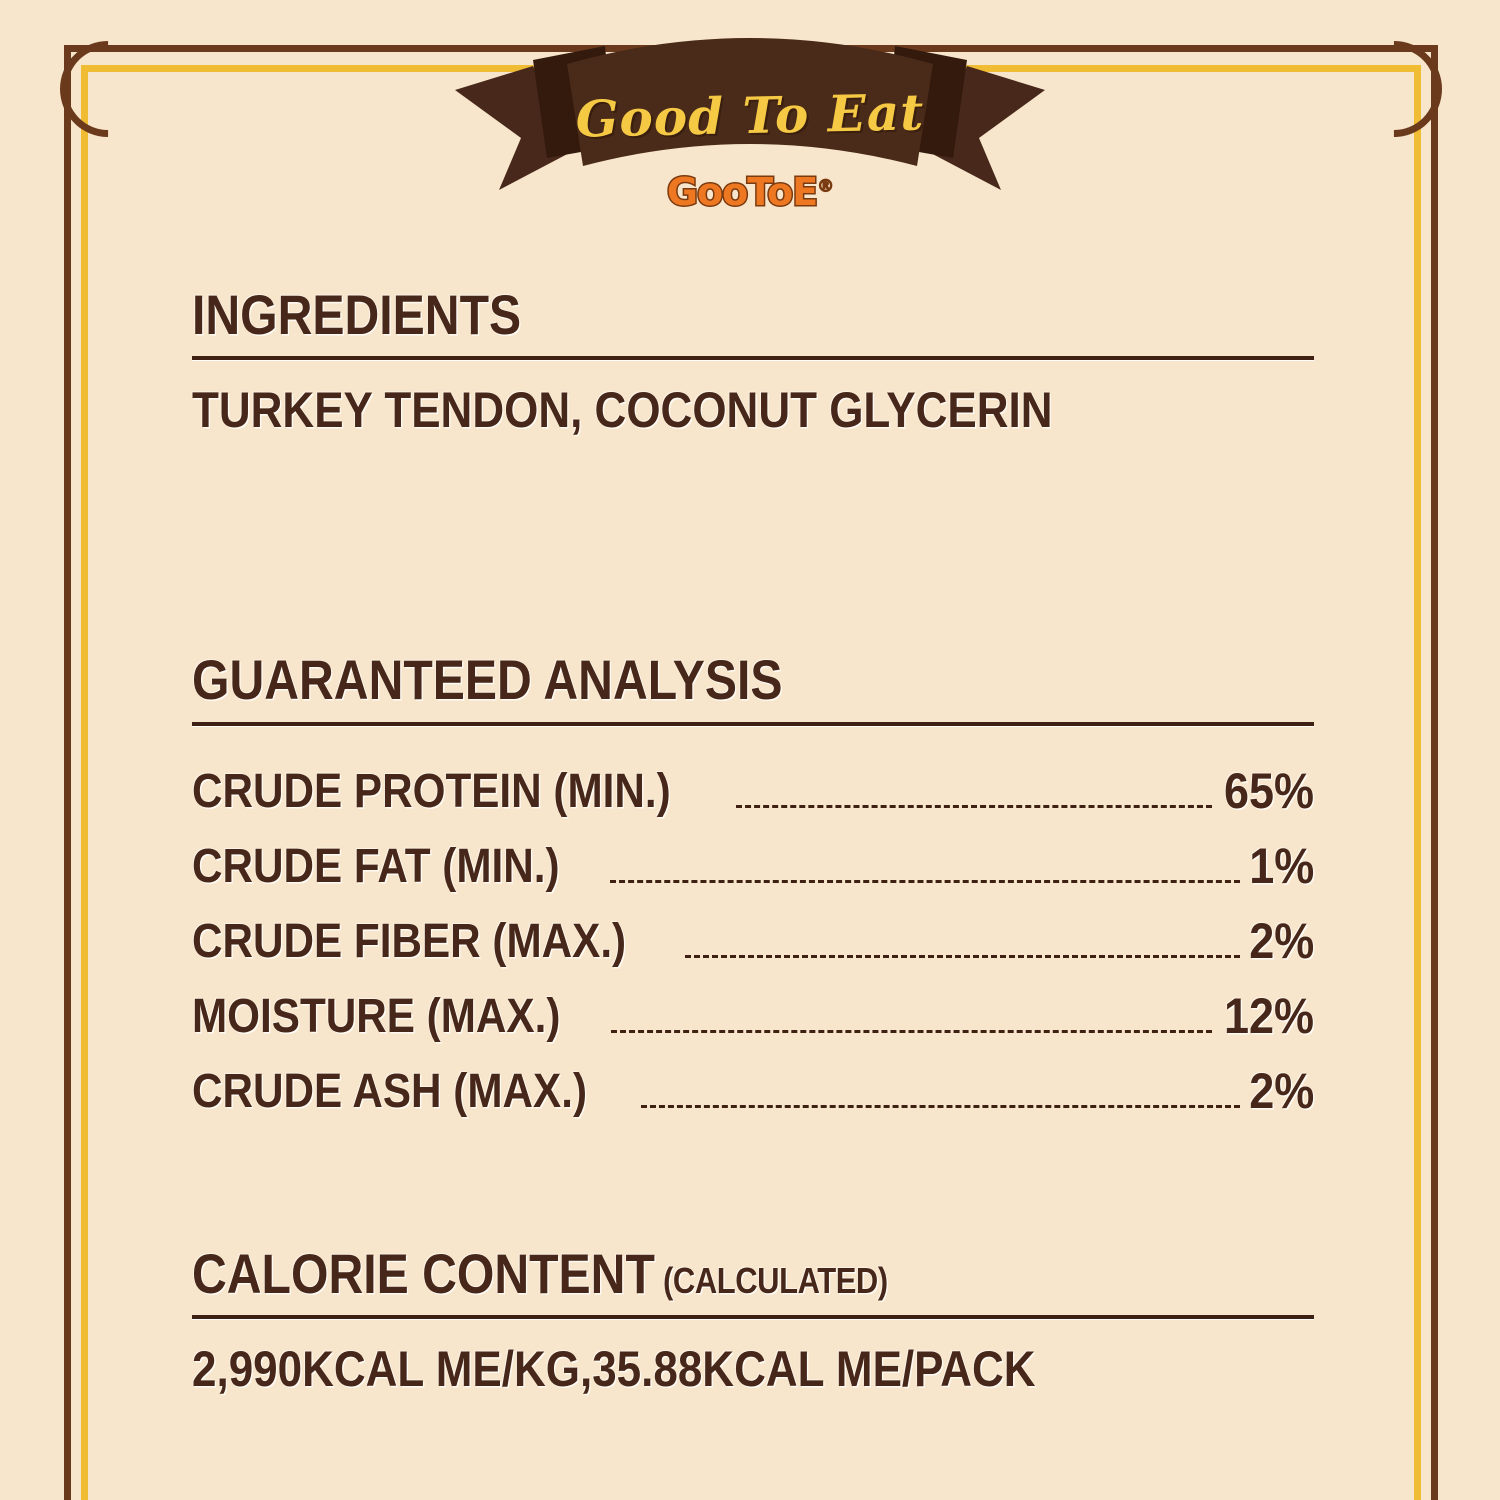 This screenshot has width=1500, height=1500. Describe the element at coordinates (357, 314) in the screenshot. I see `ingredients-heading: INGREDIENTS` at that location.